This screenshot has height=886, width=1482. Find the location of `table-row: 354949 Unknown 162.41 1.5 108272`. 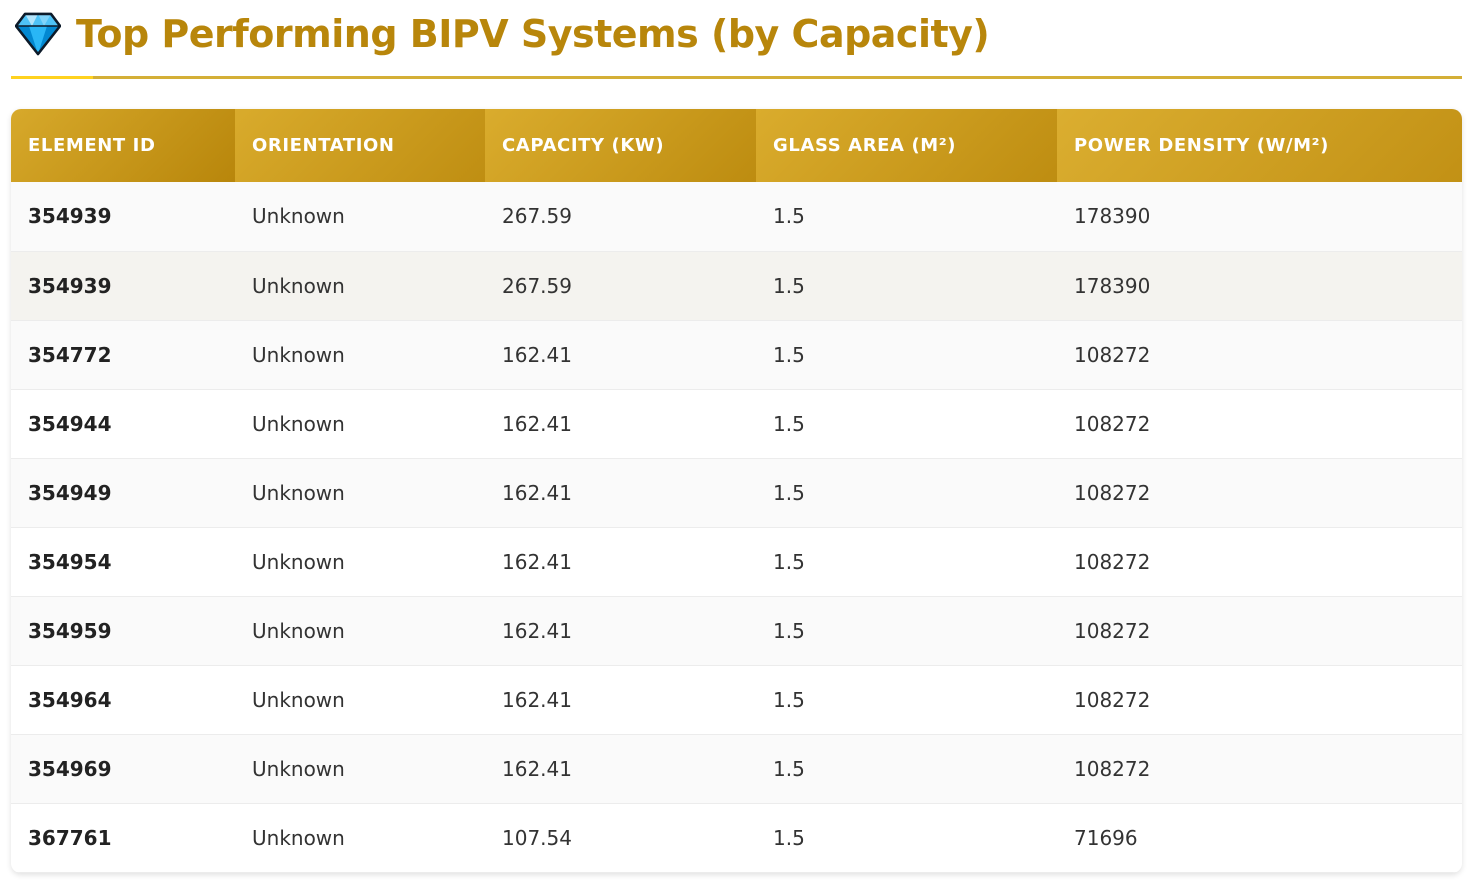

table-row: 354949 Unknown 162.41 1.5 108272 is located at coordinates (736, 493).